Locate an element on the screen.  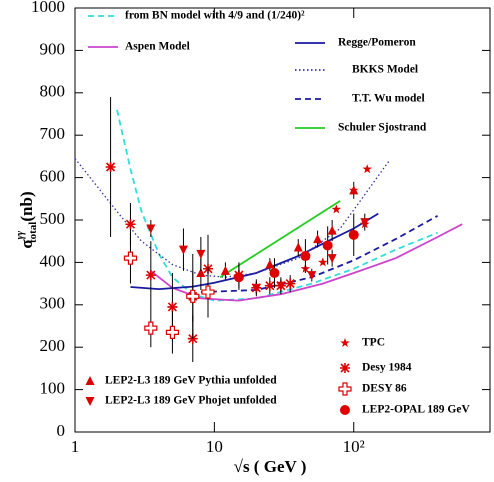
x-axis-label: √s ( GeV ) is located at coordinates (270, 466).